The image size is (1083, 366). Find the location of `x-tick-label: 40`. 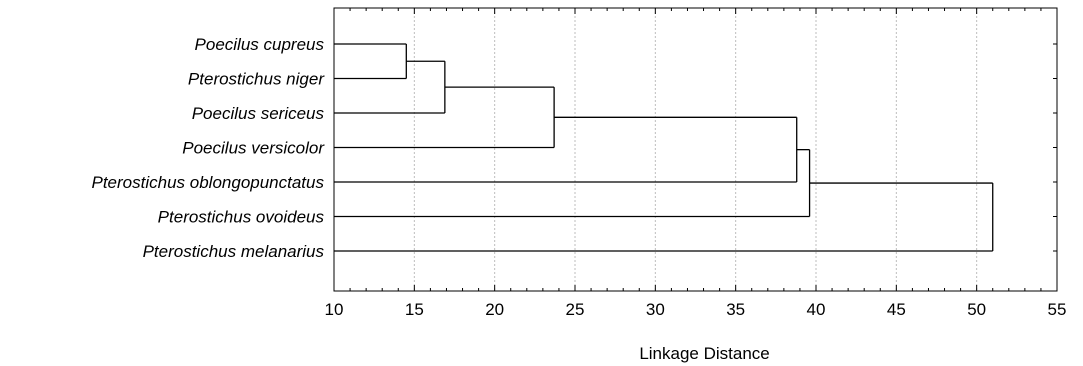

x-tick-label: 40 is located at coordinates (816, 309).